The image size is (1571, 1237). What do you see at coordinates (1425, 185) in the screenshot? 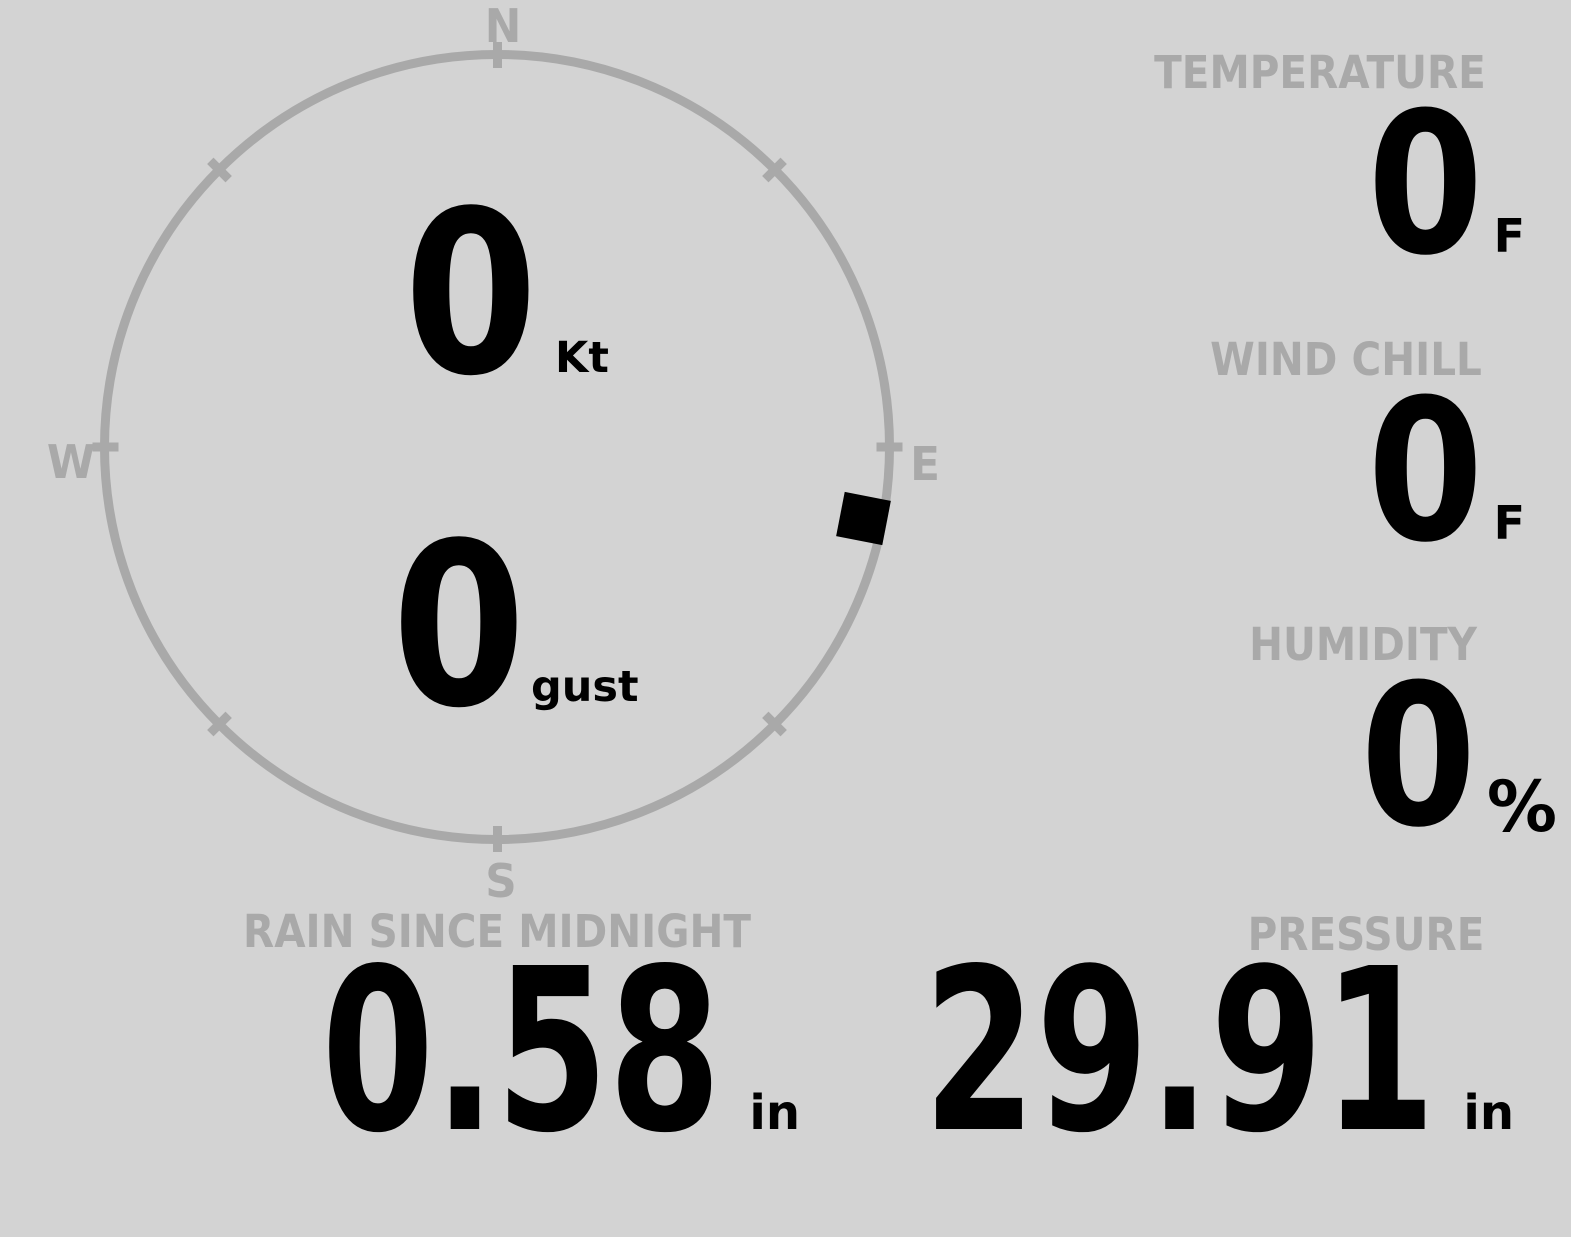
I see `temperature-value: 0` at bounding box center [1425, 185].